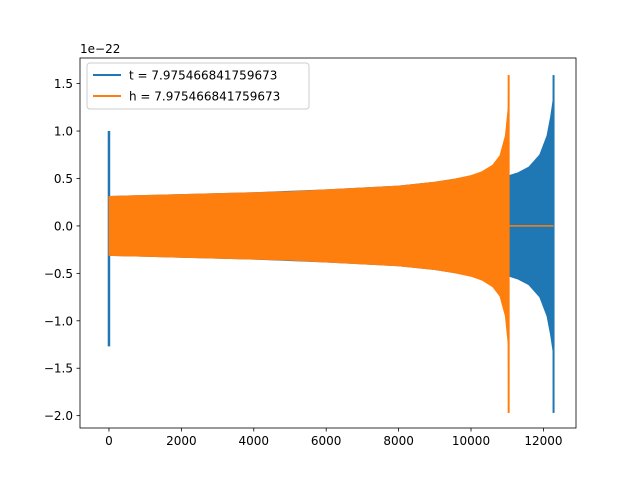 The height and width of the screenshot is (480, 640). Describe the element at coordinates (63, 179) in the screenshot. I see `y-tick-label: 0.5` at that location.